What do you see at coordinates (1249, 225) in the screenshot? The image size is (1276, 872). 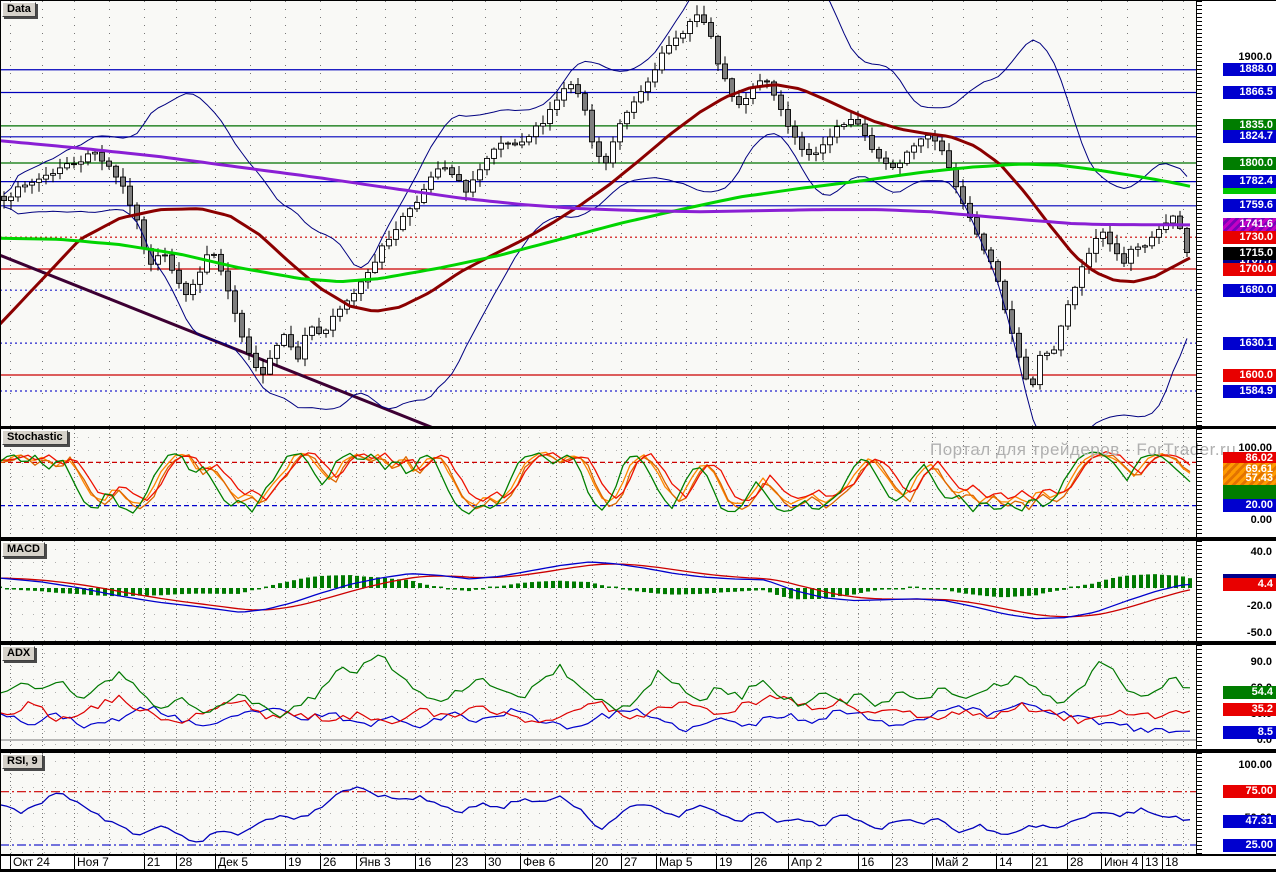 I see `axis-badge: 1741.6` at bounding box center [1249, 225].